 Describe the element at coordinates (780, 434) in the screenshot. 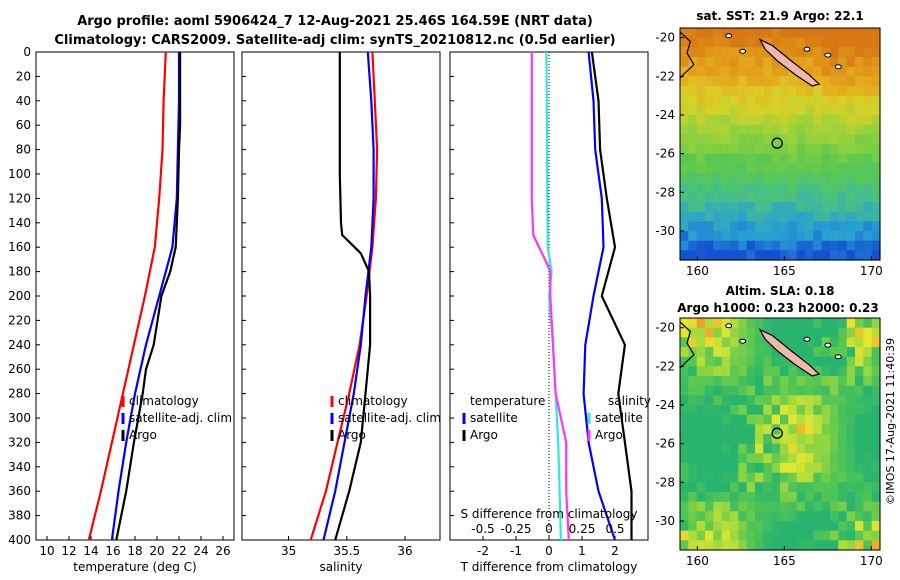

I see `sla-map-frame` at that location.